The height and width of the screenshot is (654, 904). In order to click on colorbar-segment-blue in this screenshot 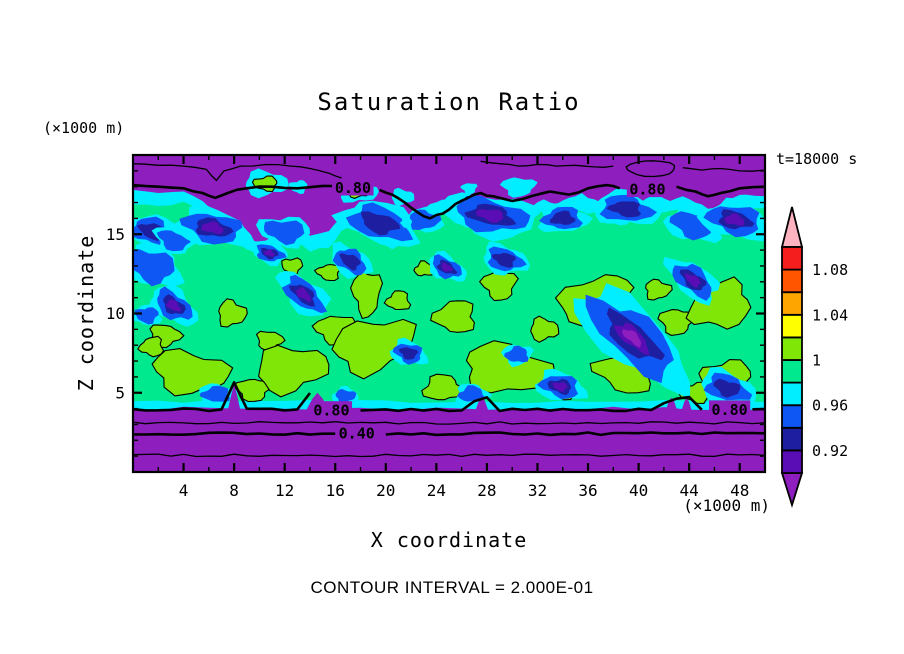, I will do `click(792, 416)`.